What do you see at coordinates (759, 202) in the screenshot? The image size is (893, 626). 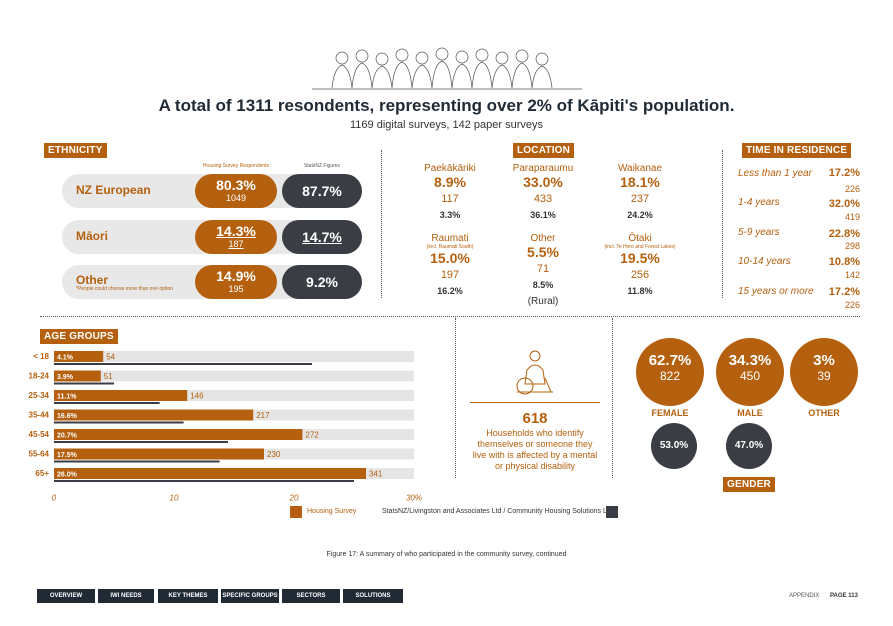 I see `residence-label: 1-4 years` at bounding box center [759, 202].